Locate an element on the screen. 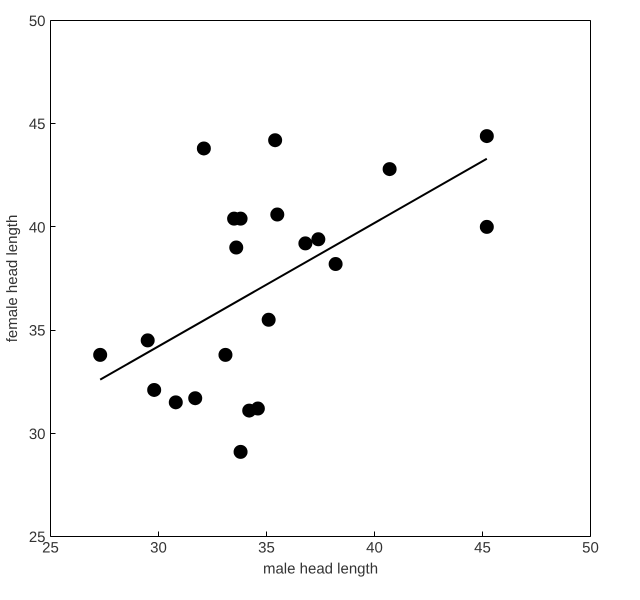  y-tick-label: 30 is located at coordinates (37, 434).